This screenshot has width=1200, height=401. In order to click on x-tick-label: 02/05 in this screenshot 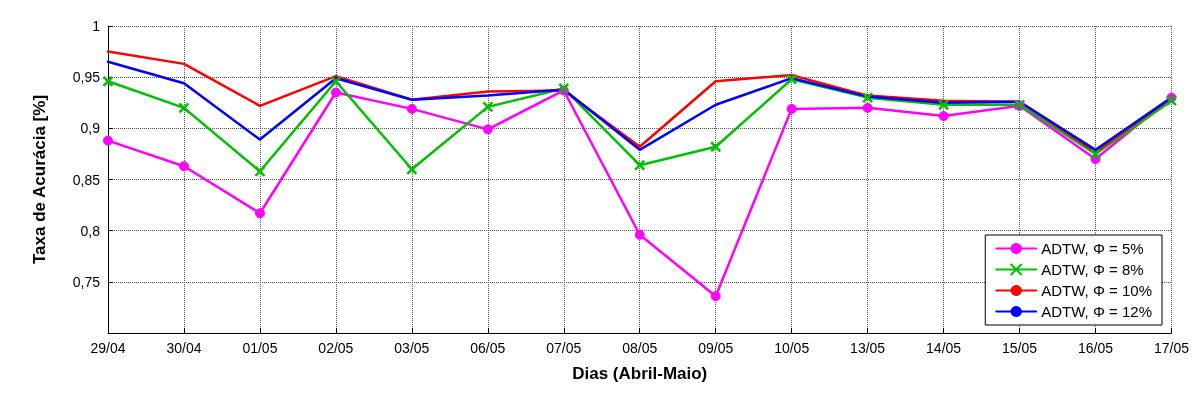, I will do `click(336, 348)`.